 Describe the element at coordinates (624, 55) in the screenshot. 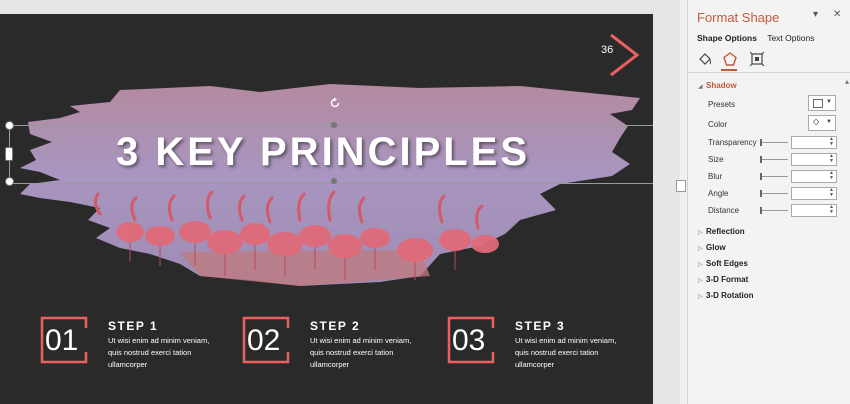

I see `slide-number-chevron-icon` at that location.